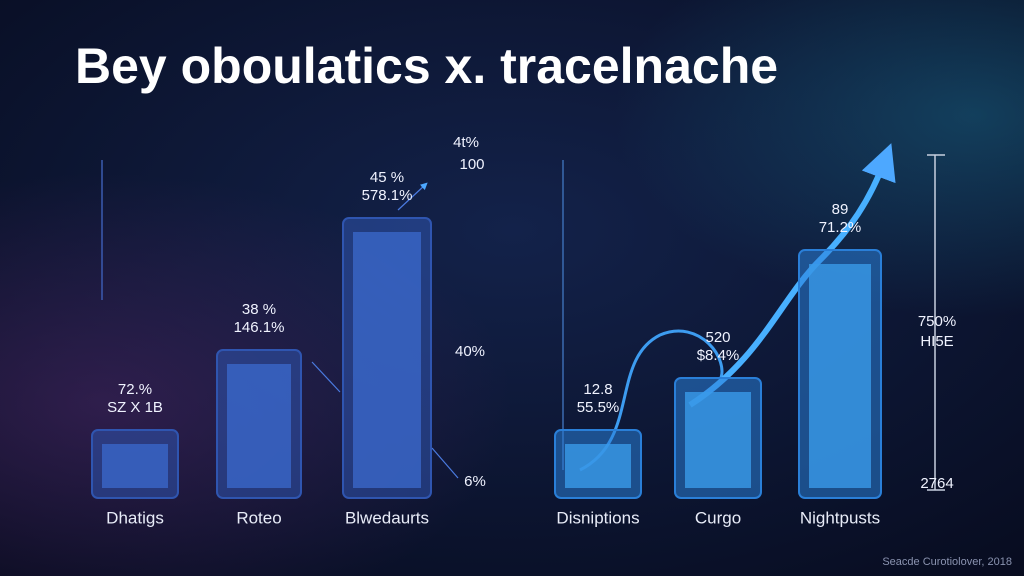 The height and width of the screenshot is (576, 1024). Describe the element at coordinates (936, 341) in the screenshot. I see `annotation: HI5E` at that location.